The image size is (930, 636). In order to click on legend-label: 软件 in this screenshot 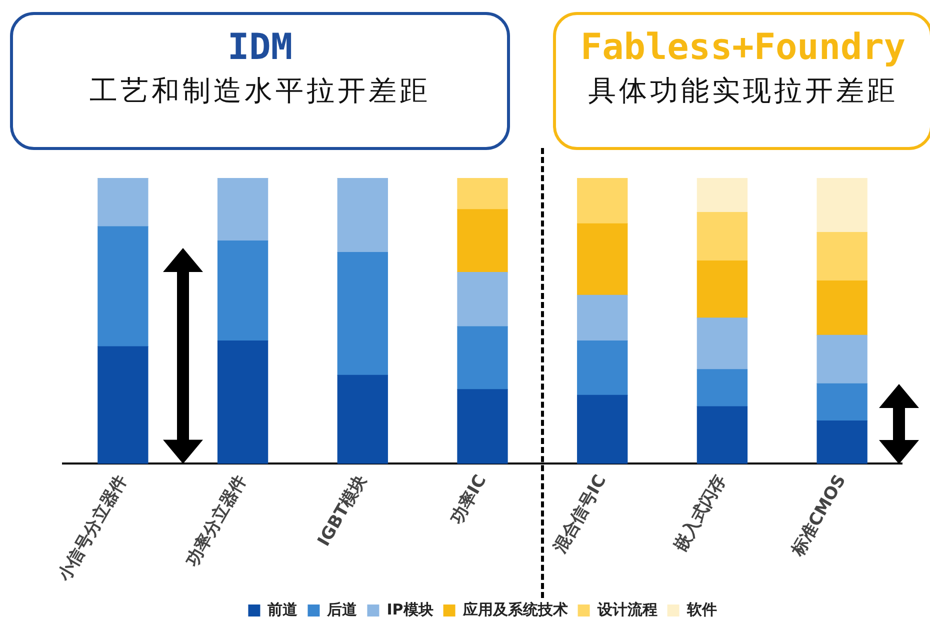, I will do `click(701, 609)`.